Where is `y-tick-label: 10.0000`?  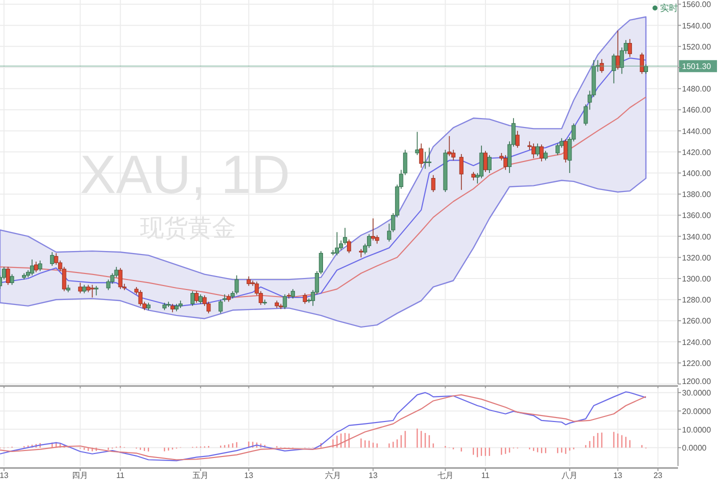 y-tick-label: 10.0000 is located at coordinates (697, 429).